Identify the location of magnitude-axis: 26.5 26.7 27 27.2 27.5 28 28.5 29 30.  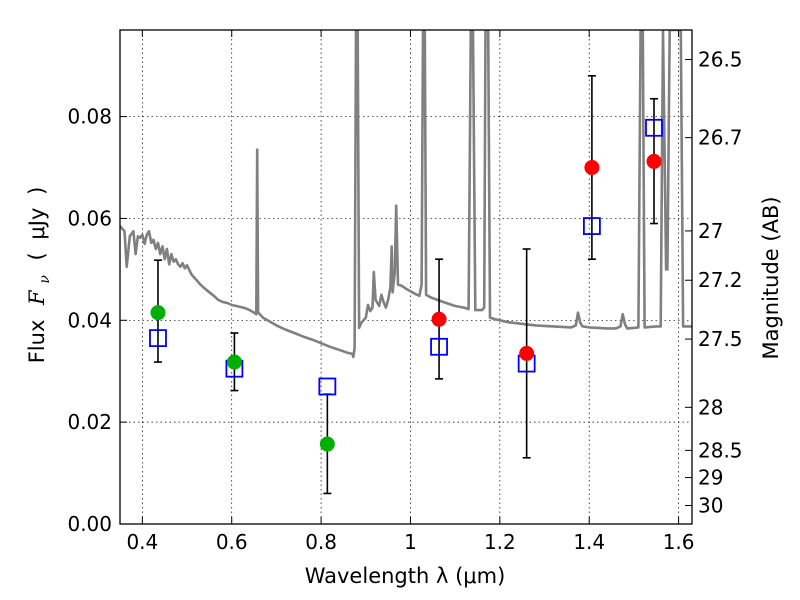
(714, 283).